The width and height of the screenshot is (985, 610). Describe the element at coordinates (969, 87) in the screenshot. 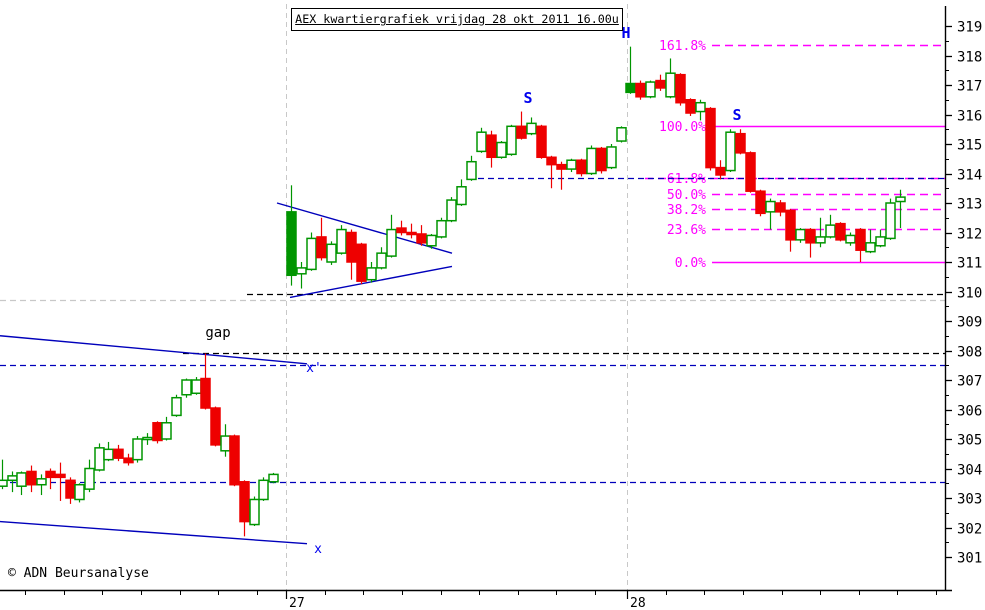

I see `price-tick-label: 317` at that location.